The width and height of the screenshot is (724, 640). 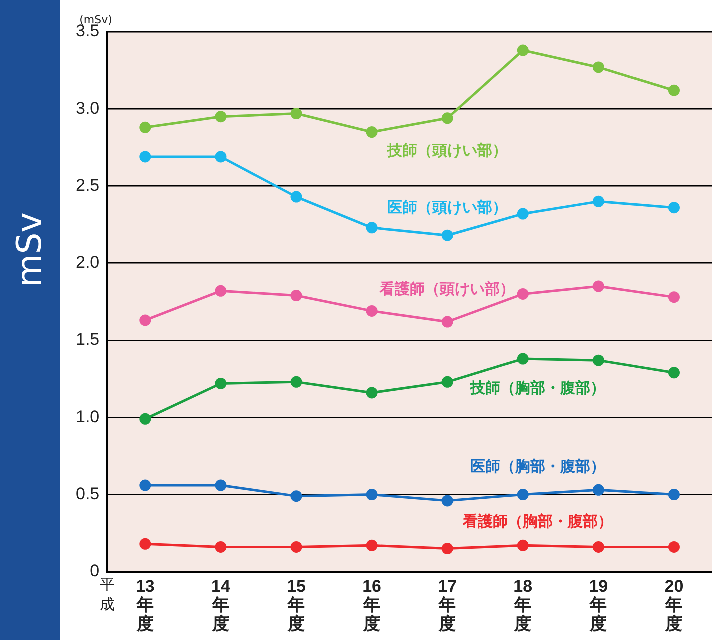 I want to click on series-label: 医師（胸部・腹部）, so click(x=538, y=467).